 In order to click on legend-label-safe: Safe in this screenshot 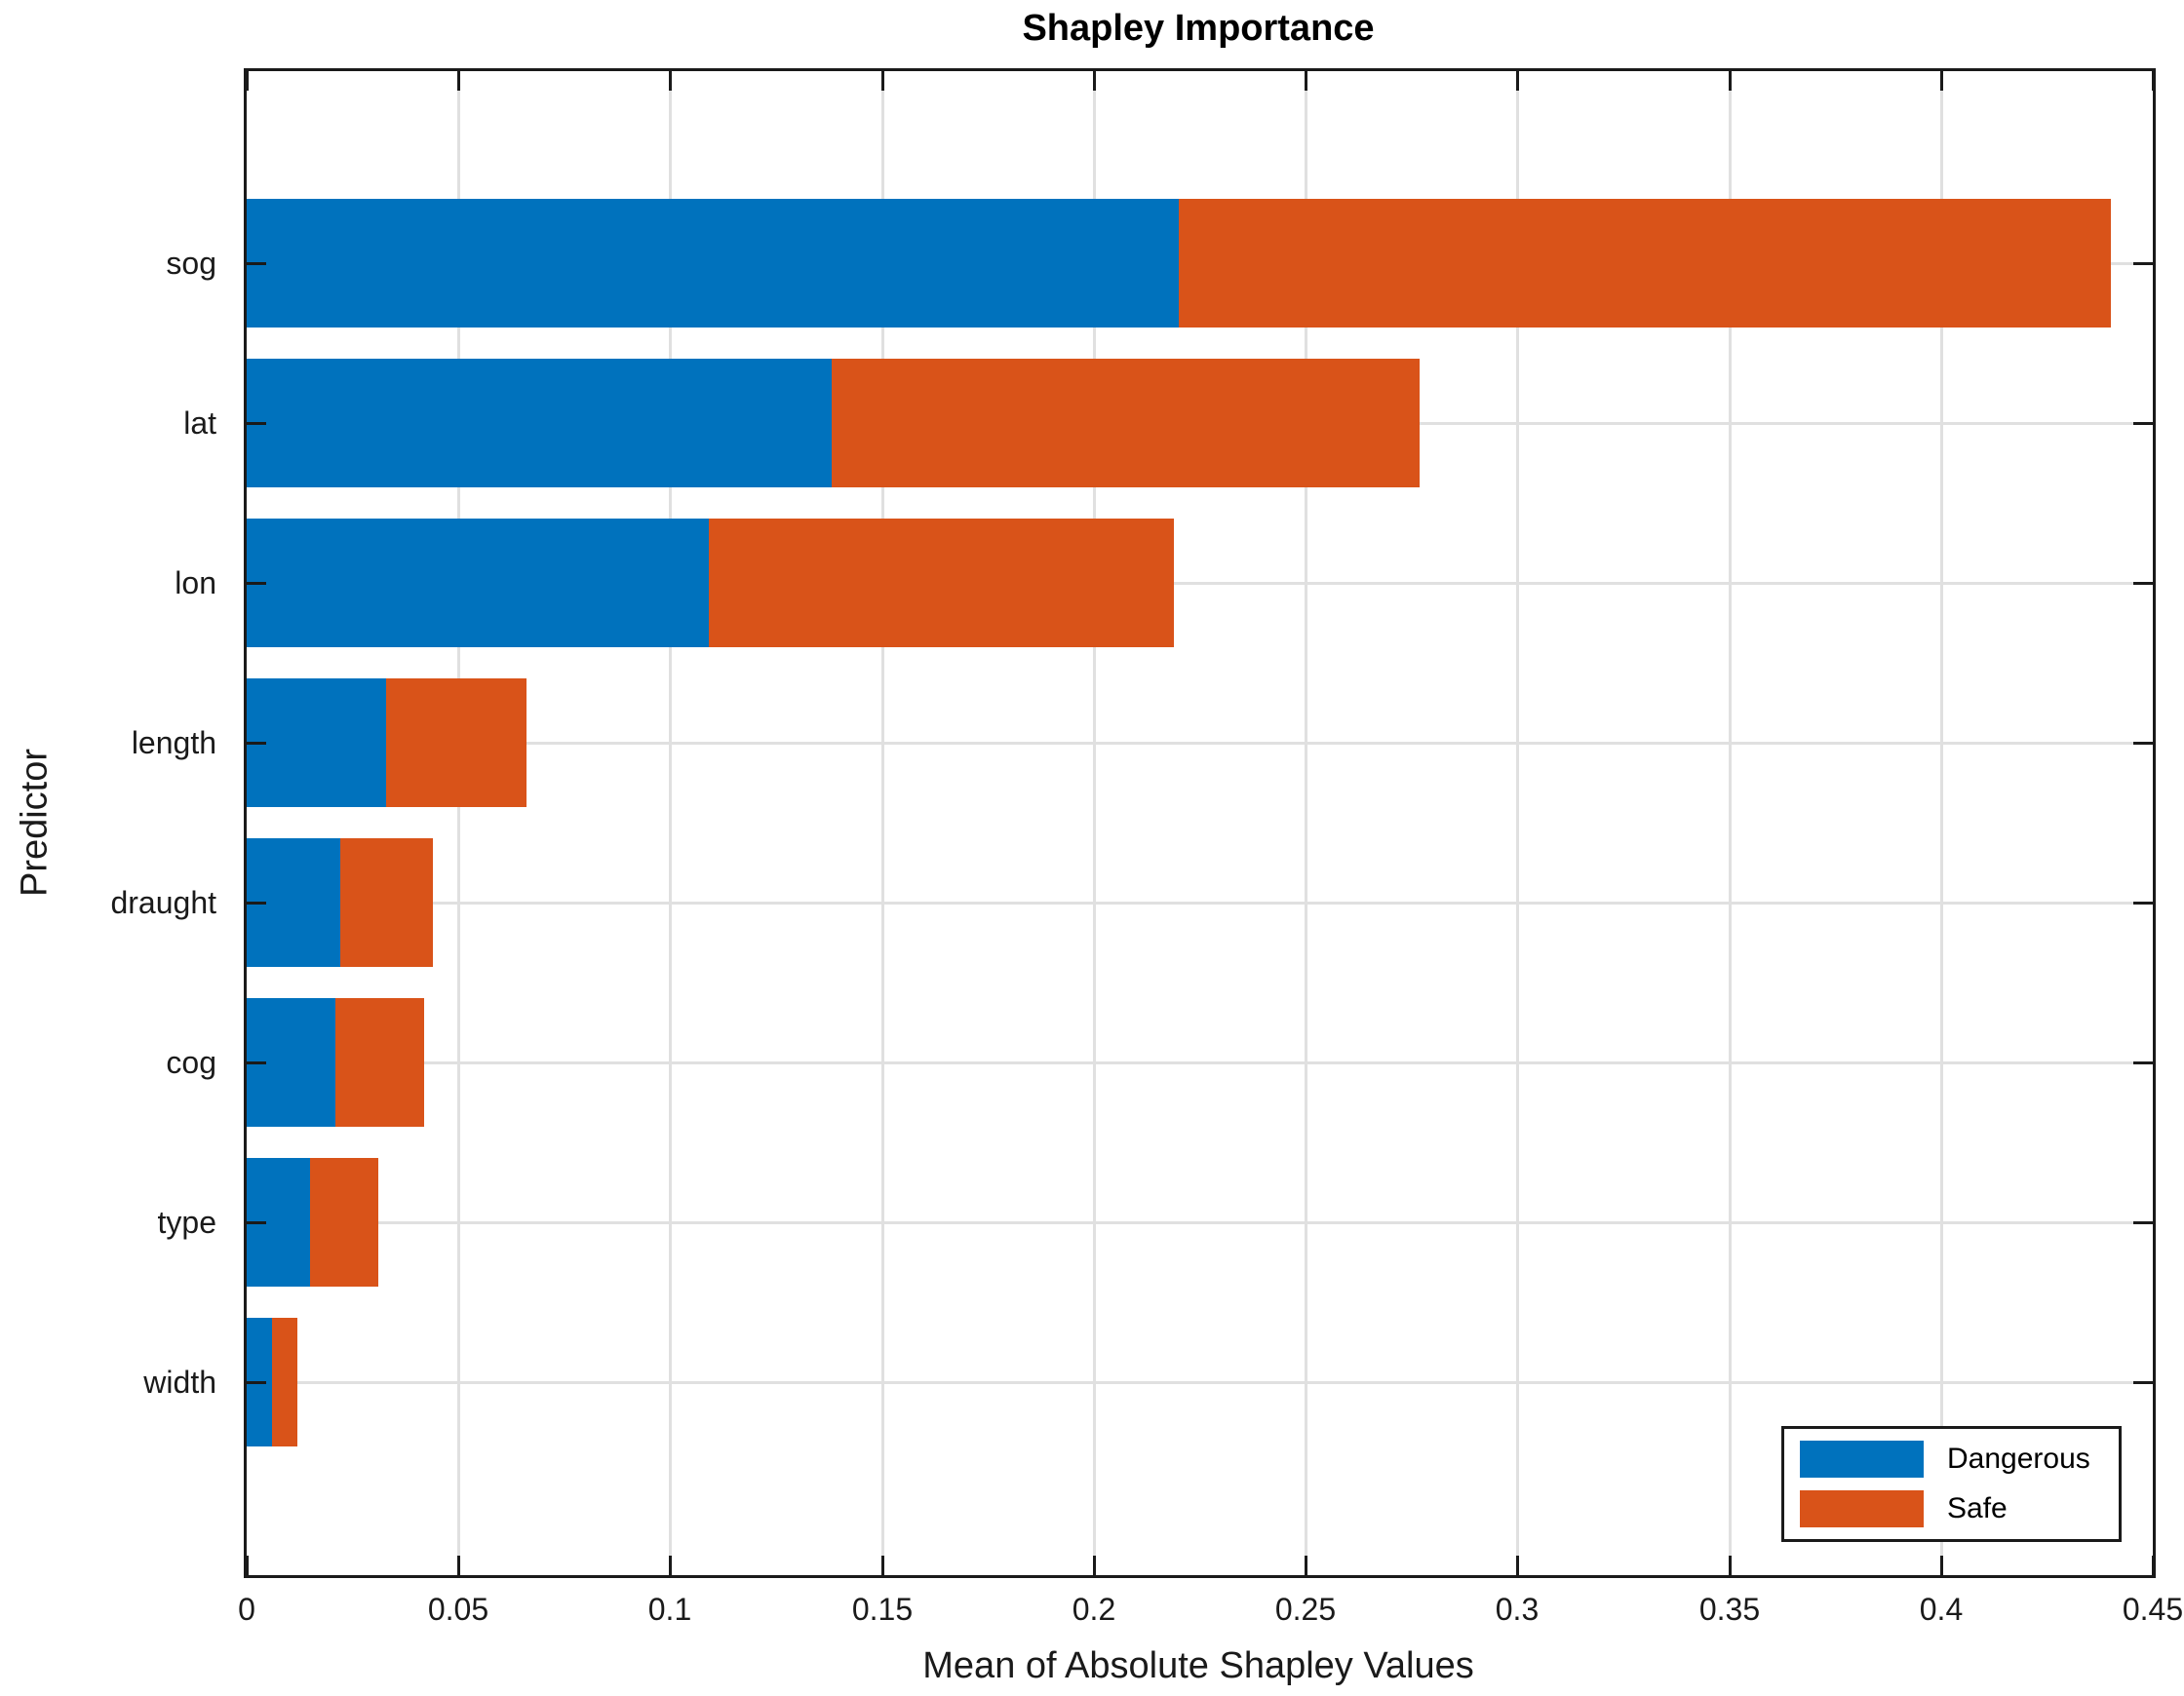, I will do `click(1977, 1508)`.